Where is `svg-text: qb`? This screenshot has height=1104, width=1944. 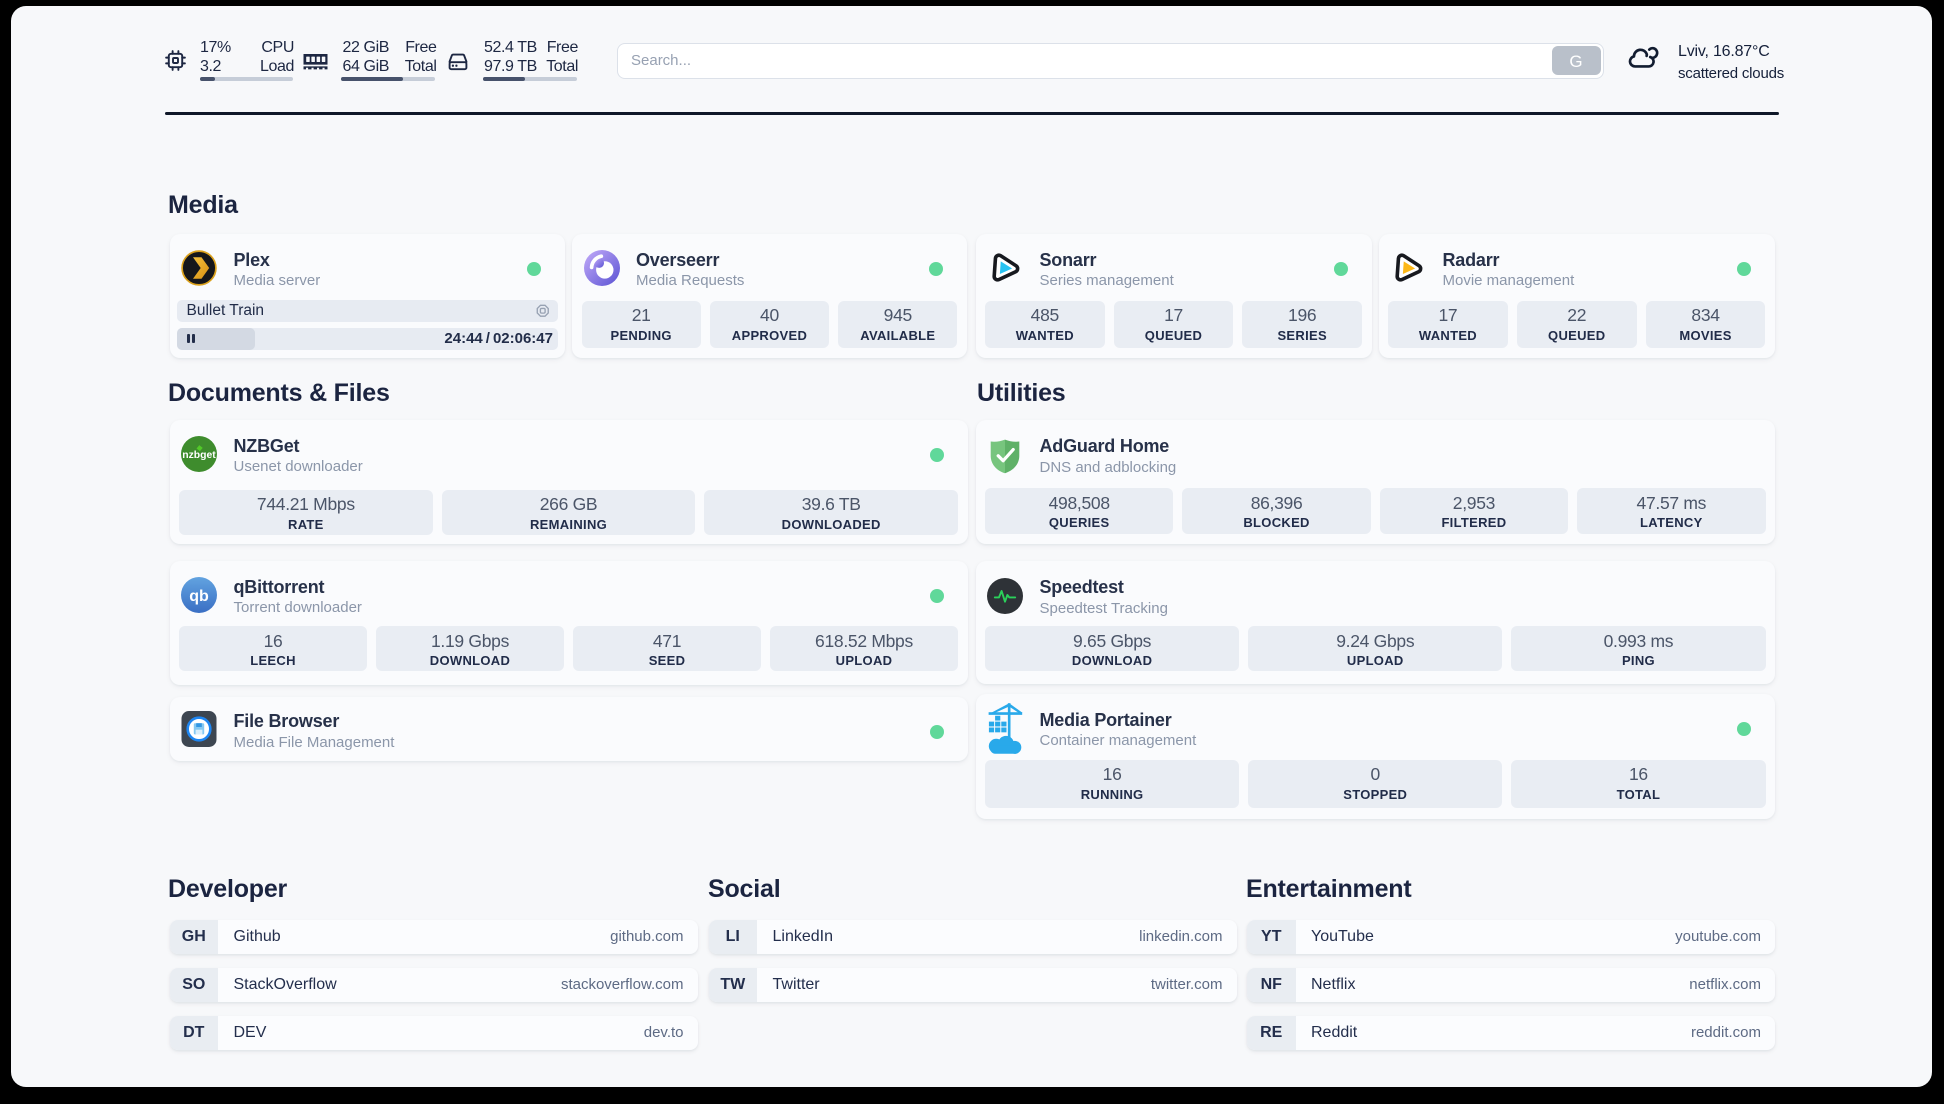 svg-text: qb is located at coordinates (199, 596).